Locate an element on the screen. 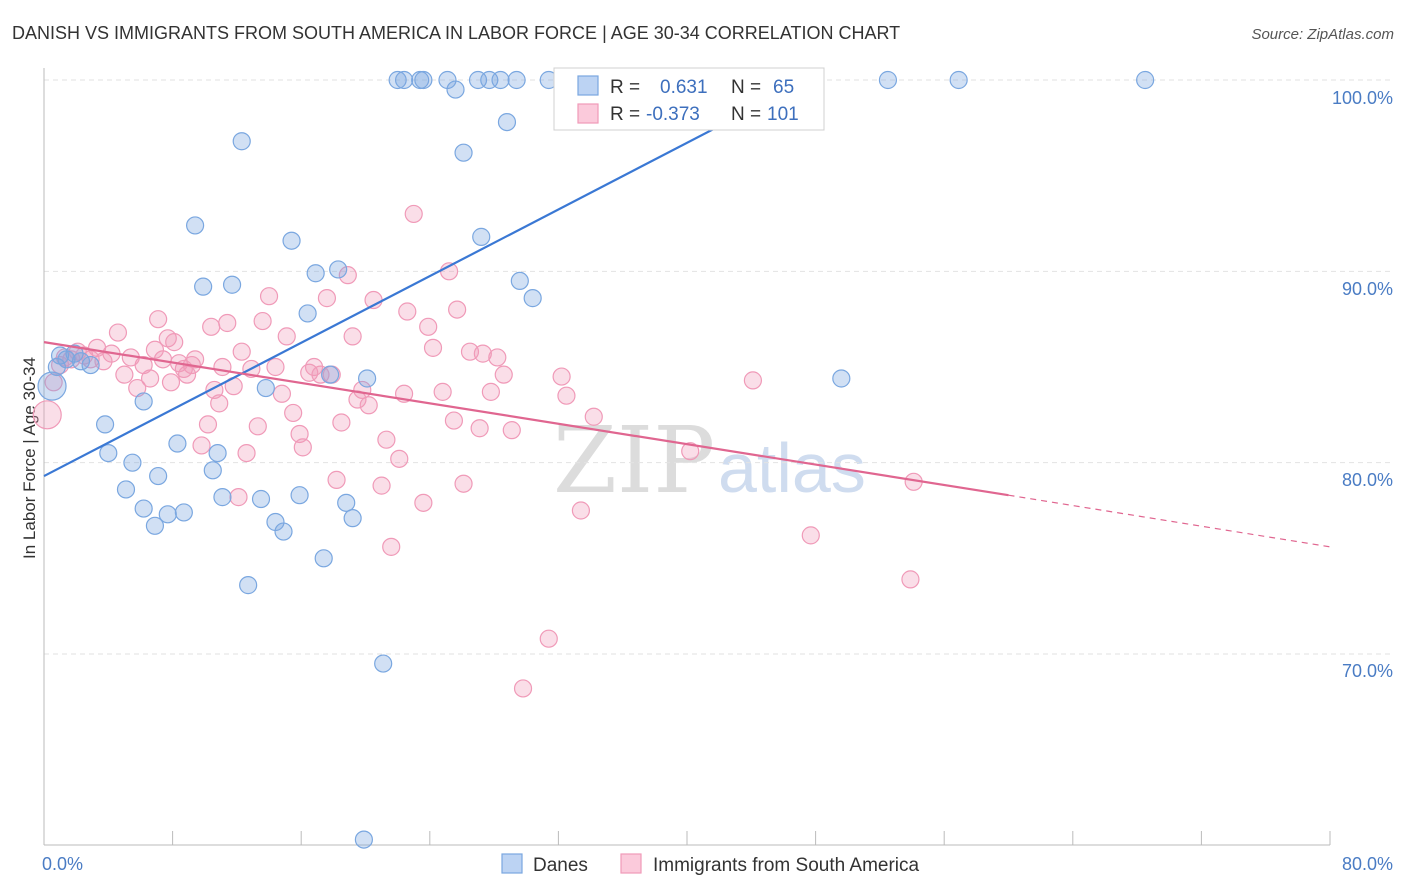  legend-r-value-danes: 0.631 is located at coordinates (684, 87).